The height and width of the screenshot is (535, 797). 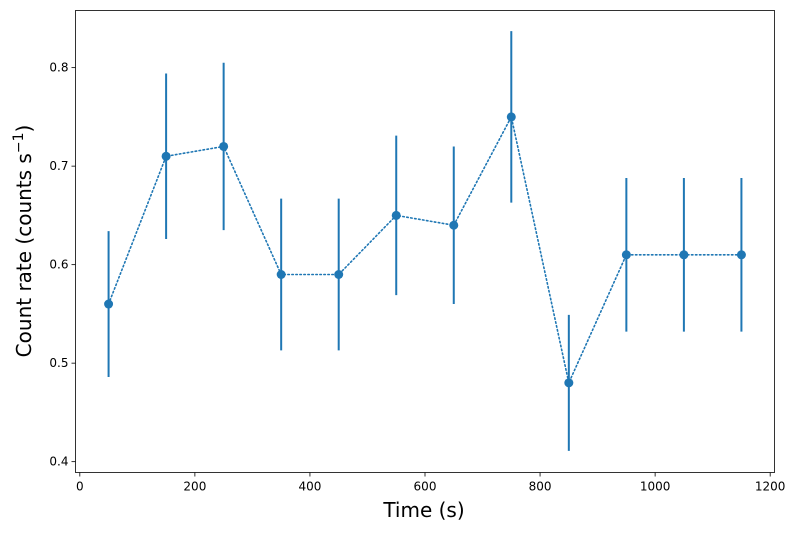 What do you see at coordinates (655, 487) in the screenshot?
I see `x-tick-label: 1000` at bounding box center [655, 487].